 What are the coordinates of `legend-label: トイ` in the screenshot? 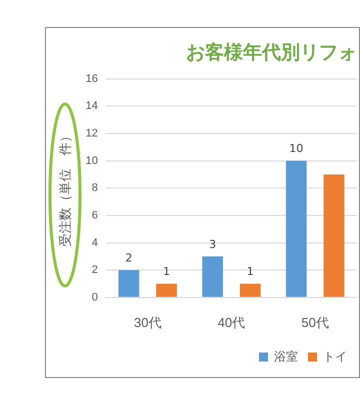 It's located at (335, 356).